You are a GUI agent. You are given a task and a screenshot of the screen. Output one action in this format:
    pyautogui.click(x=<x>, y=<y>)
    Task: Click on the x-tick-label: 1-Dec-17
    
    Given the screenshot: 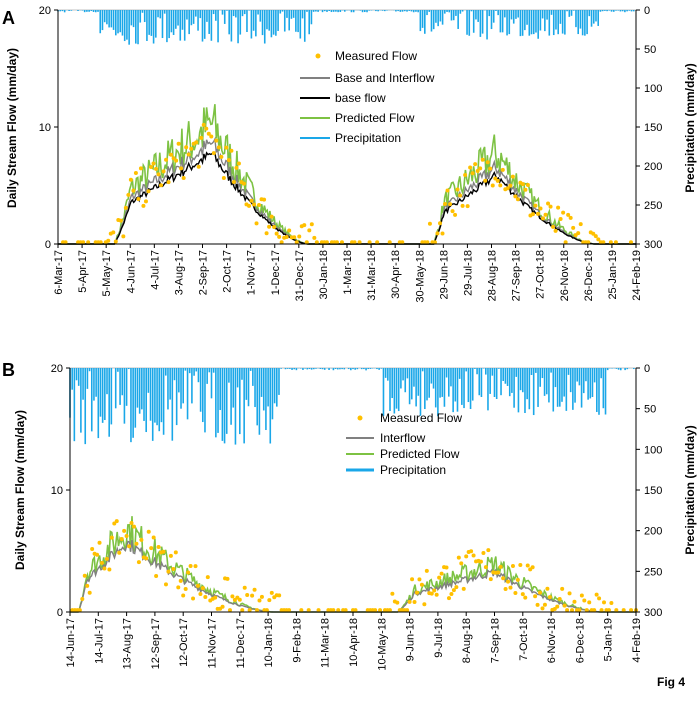 What is the action you would take?
    pyautogui.click(x=276, y=272)
    